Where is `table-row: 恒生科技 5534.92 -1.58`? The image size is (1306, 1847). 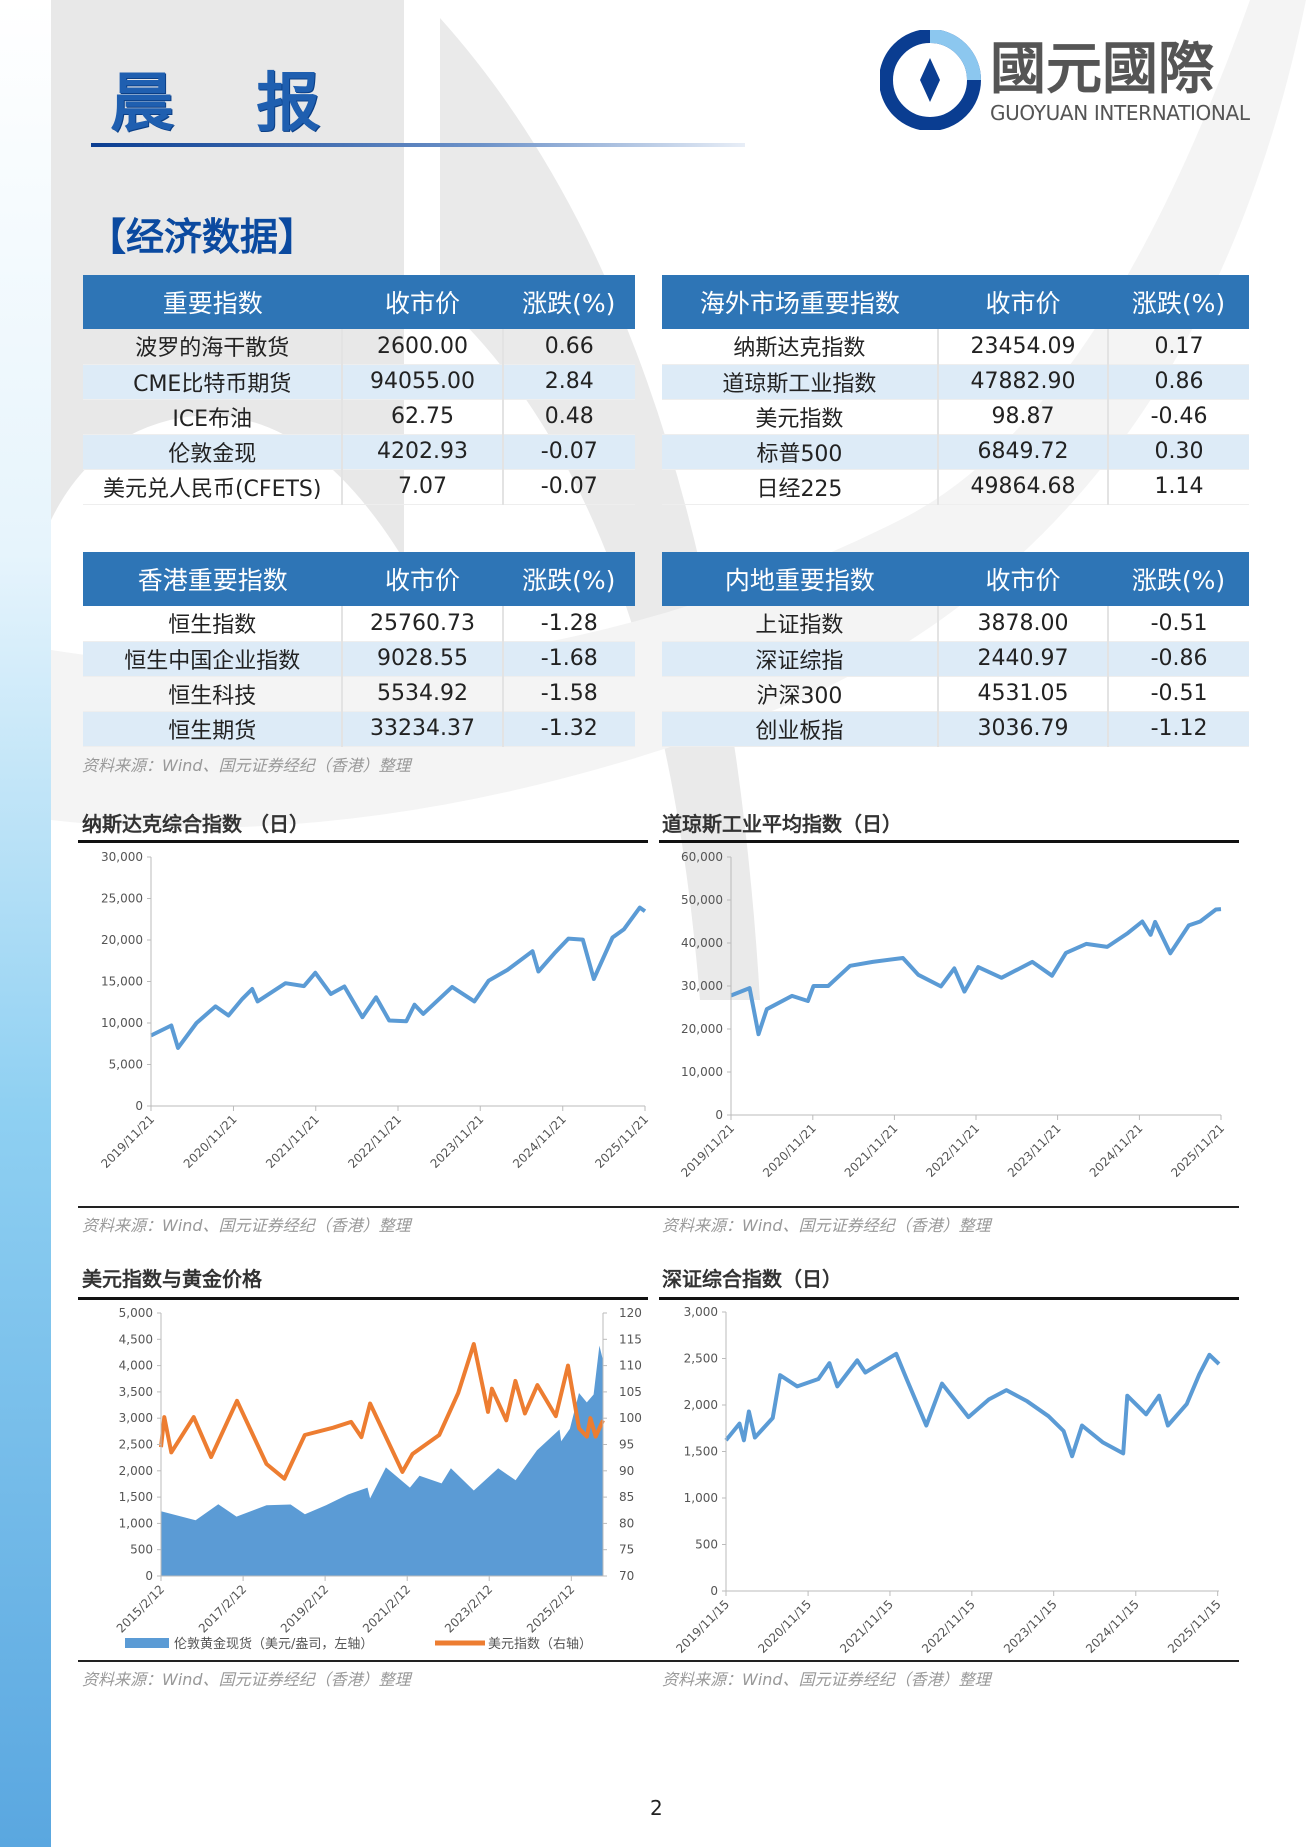 table-row: 恒生科技 5534.92 -1.58 is located at coordinates (359, 694).